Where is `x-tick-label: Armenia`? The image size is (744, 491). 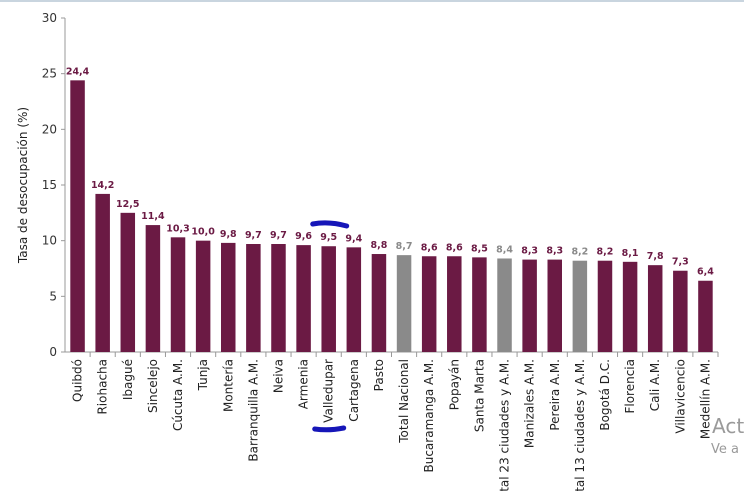
x-tick-label: Armenia is located at coordinates (304, 384).